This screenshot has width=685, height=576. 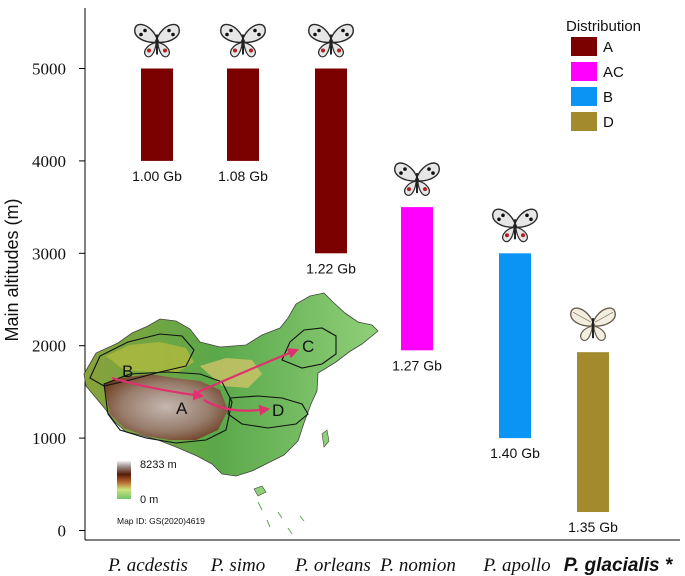 What do you see at coordinates (158, 388) in the screenshot?
I see `dispersal-arrow-b-to-a` at bounding box center [158, 388].